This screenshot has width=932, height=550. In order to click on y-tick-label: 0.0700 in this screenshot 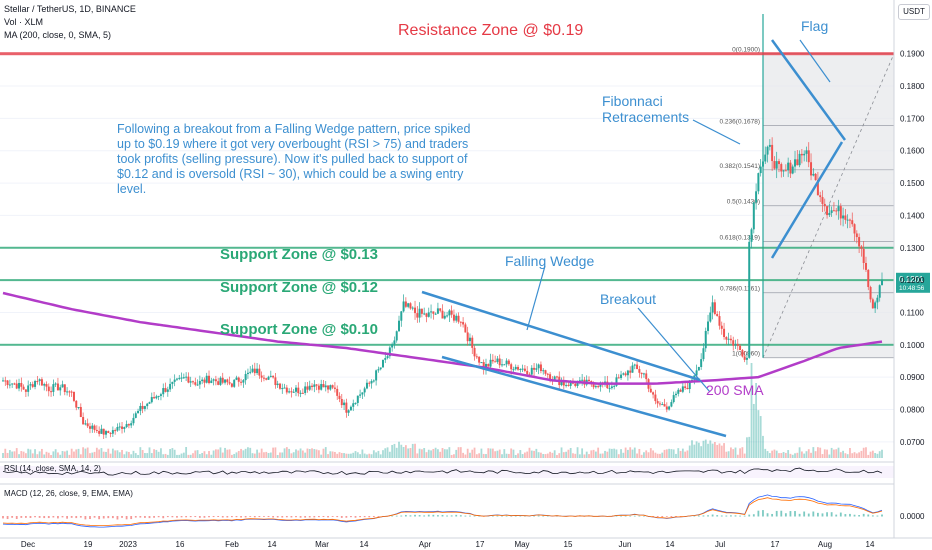, I will do `click(912, 442)`.